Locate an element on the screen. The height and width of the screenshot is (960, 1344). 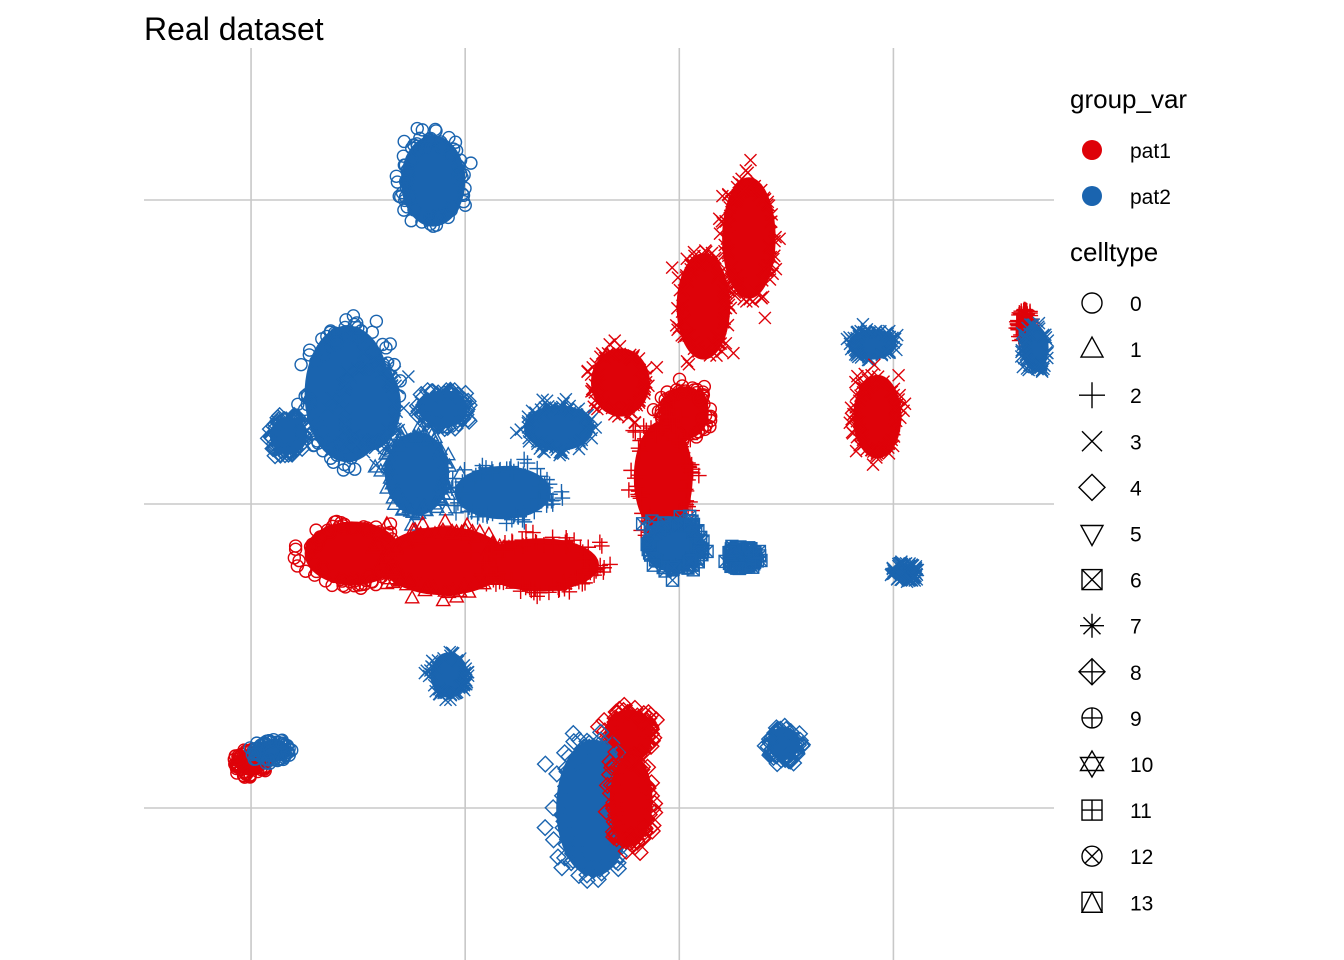
cluster-21-pat2 is located at coordinates (674, 548).